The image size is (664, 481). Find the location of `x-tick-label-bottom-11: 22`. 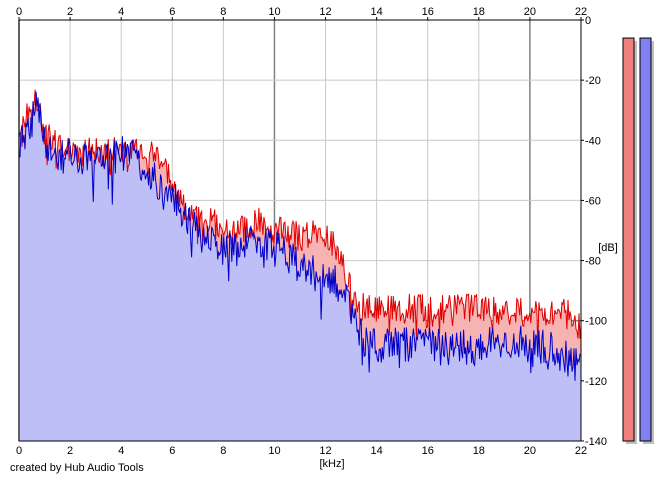

x-tick-label-bottom-11: 22 is located at coordinates (581, 451).